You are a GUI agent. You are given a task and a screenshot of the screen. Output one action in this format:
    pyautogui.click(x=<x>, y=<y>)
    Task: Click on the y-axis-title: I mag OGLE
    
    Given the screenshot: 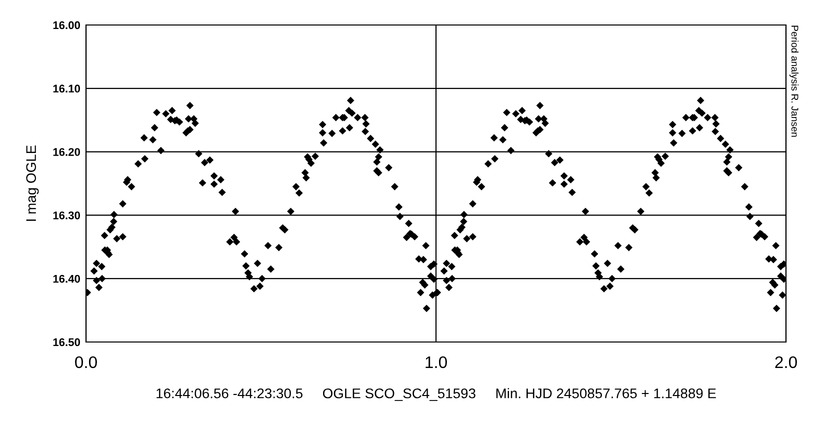 What is the action you would take?
    pyautogui.click(x=32, y=183)
    